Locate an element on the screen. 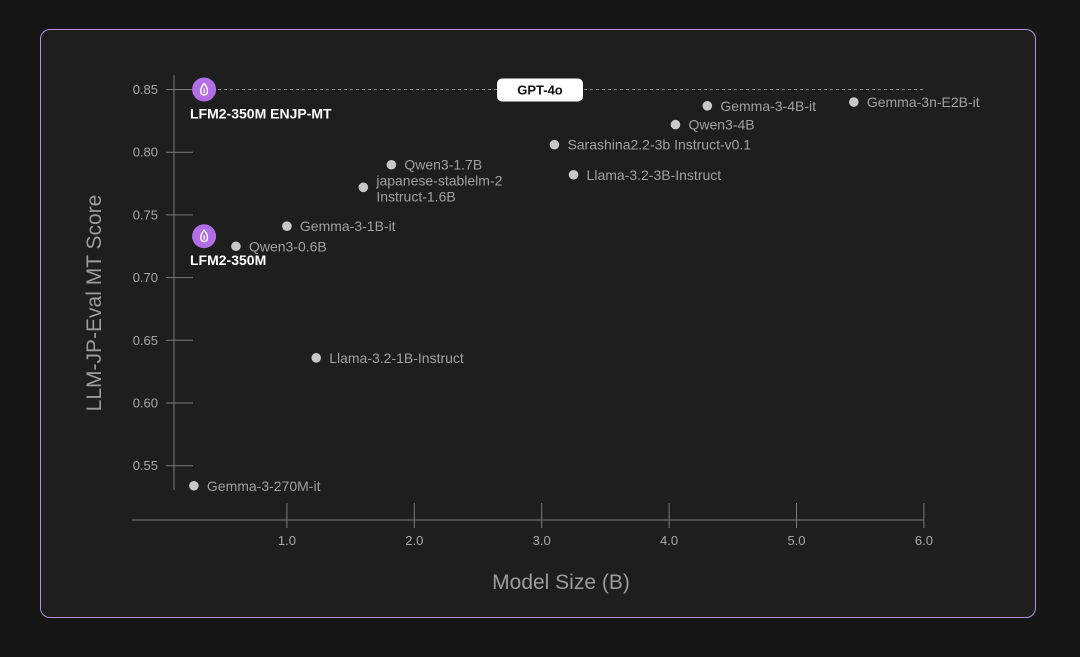  point-label: Llama-3.2-1B-Instruct is located at coordinates (396, 358).